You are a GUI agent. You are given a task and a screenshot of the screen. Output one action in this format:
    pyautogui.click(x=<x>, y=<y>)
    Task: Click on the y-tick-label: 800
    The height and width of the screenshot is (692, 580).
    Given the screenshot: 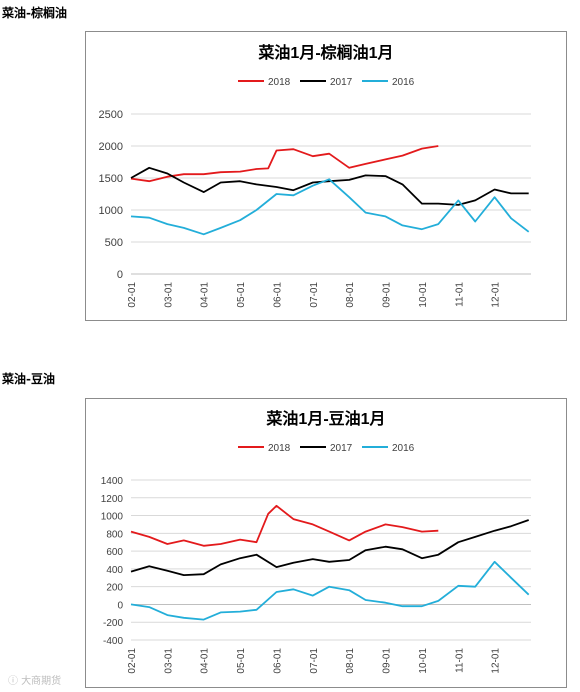 What is the action you would take?
    pyautogui.click(x=114, y=534)
    